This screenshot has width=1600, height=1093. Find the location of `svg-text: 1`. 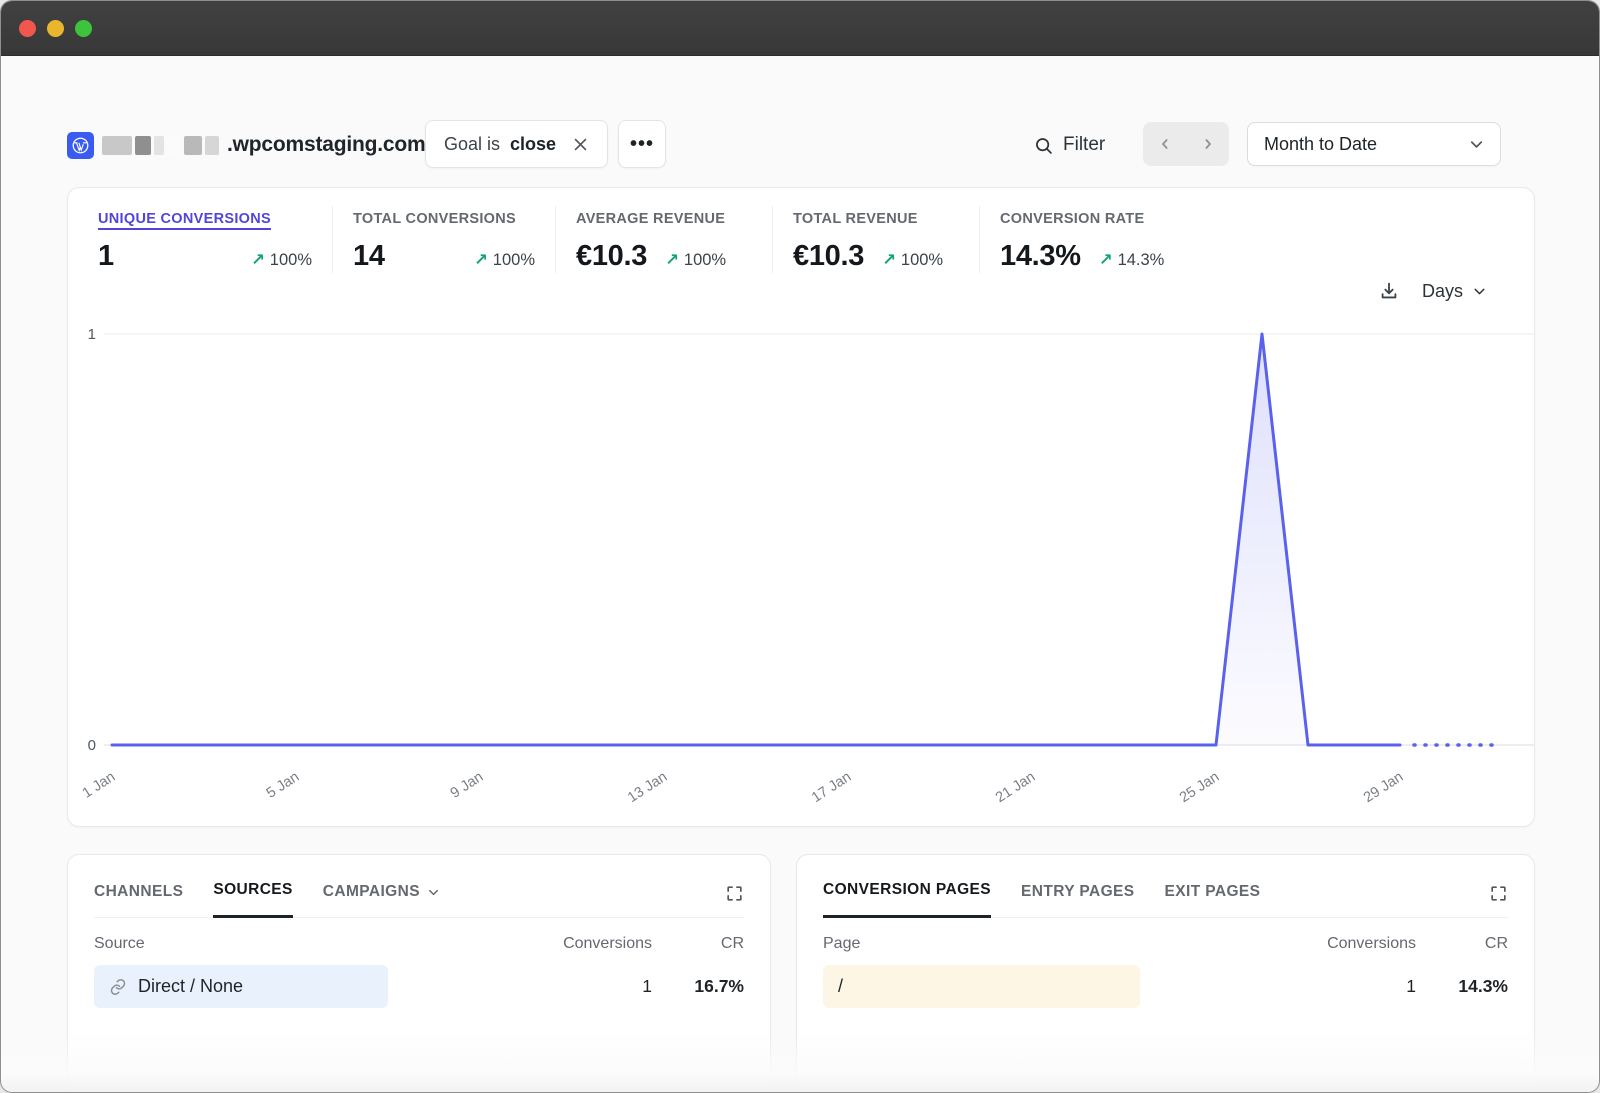

svg-text: 1 is located at coordinates (92, 334).